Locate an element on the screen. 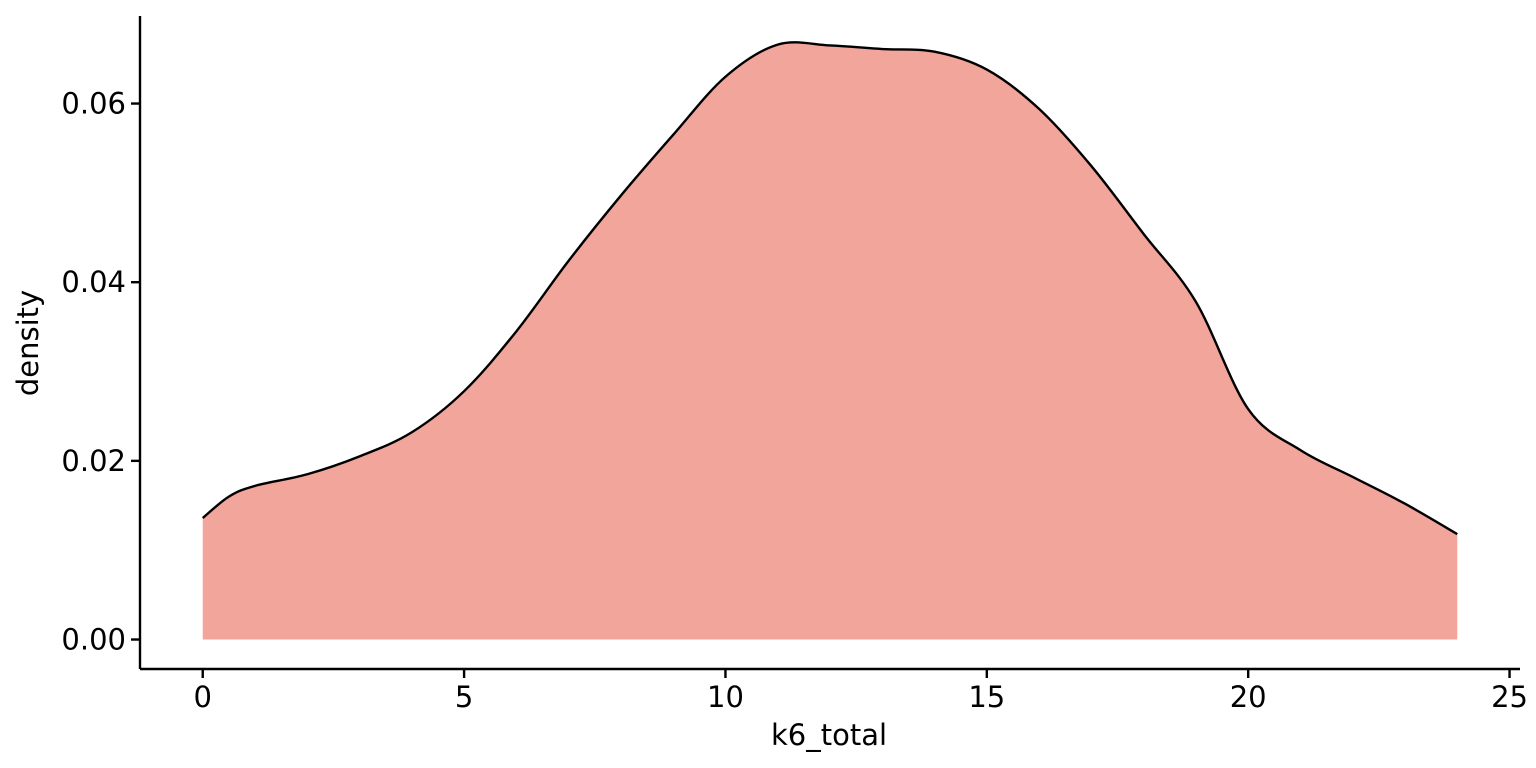  y-axis-title: density is located at coordinates (28, 343).